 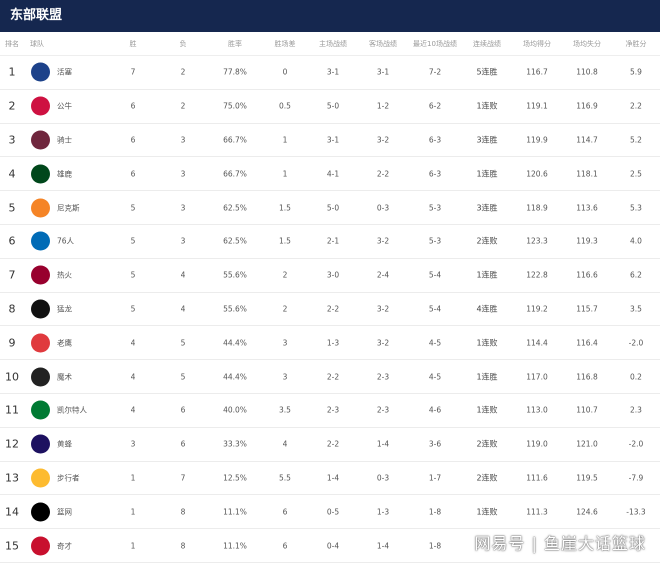 What do you see at coordinates (183, 309) in the screenshot?
I see `losses: 4` at bounding box center [183, 309].